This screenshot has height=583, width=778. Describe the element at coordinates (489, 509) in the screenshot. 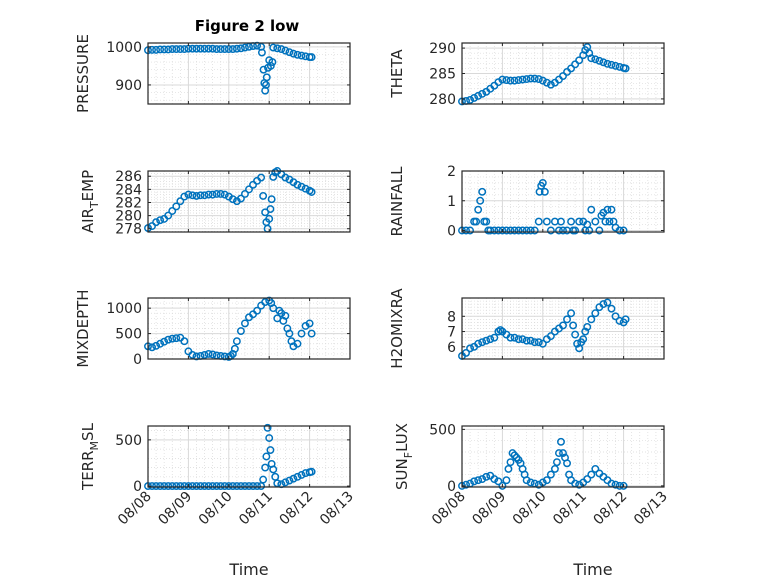

I see `x-tick-label: 08/09` at that location.